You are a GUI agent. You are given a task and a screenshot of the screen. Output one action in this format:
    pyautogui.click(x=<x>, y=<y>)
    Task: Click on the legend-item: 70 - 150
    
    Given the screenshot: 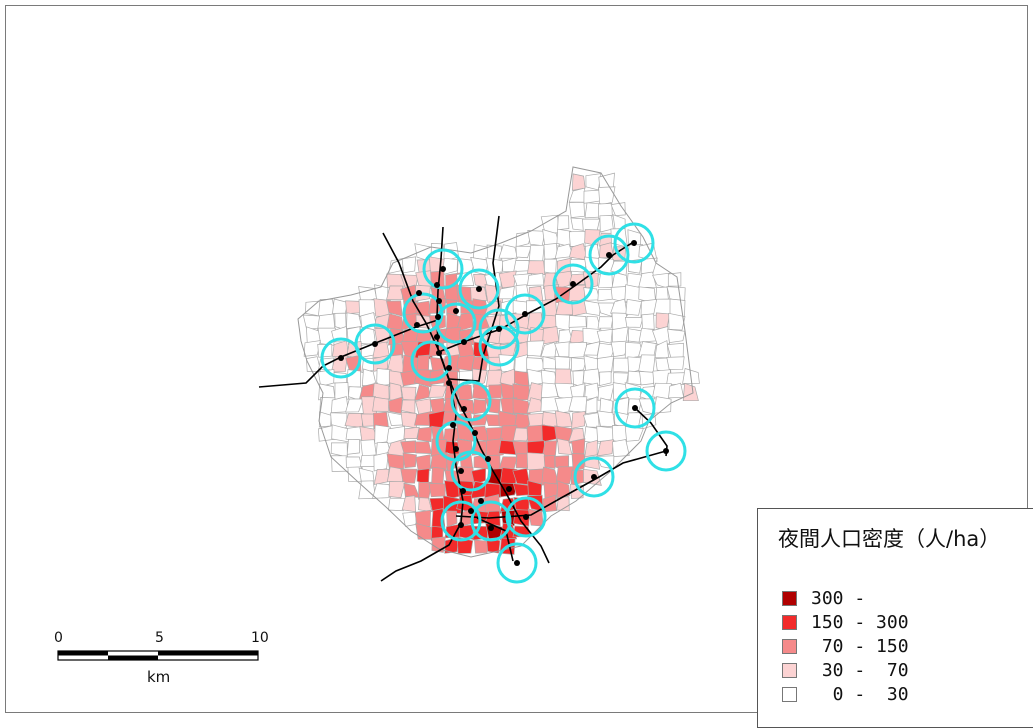 What is the action you would take?
    pyautogui.click(x=845, y=646)
    